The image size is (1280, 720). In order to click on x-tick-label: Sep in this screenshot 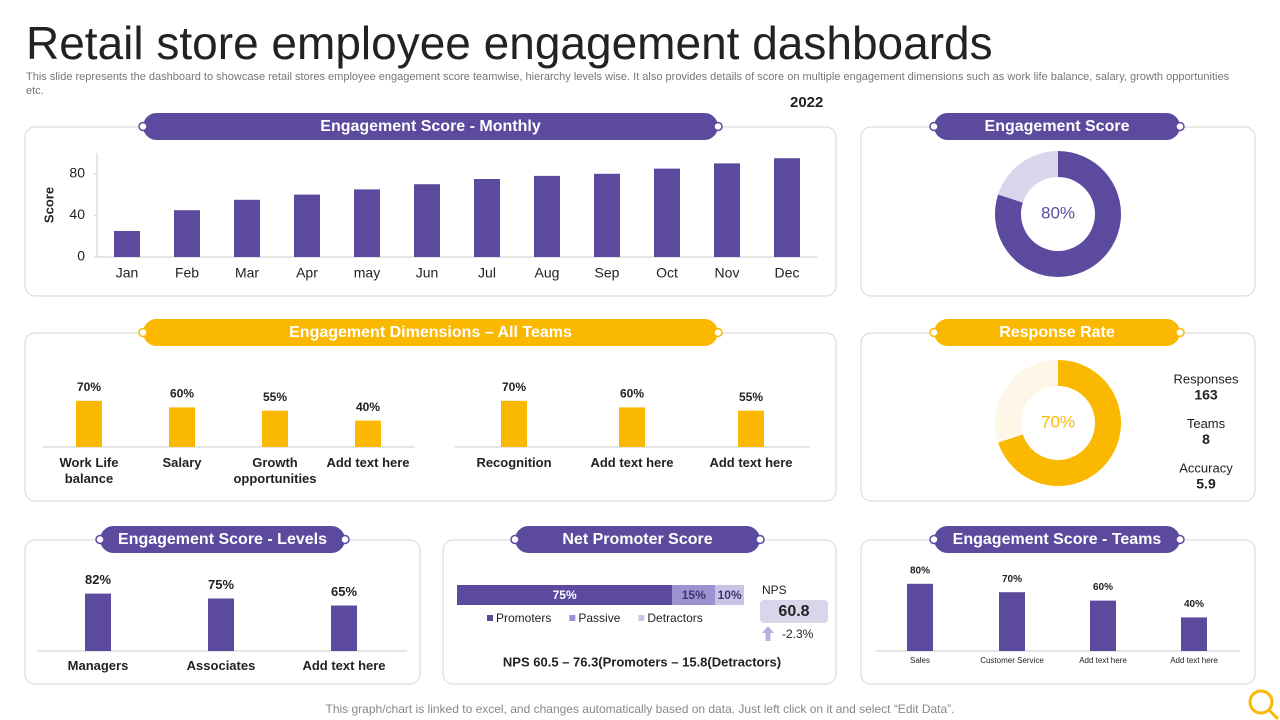, I will do `click(607, 273)`.